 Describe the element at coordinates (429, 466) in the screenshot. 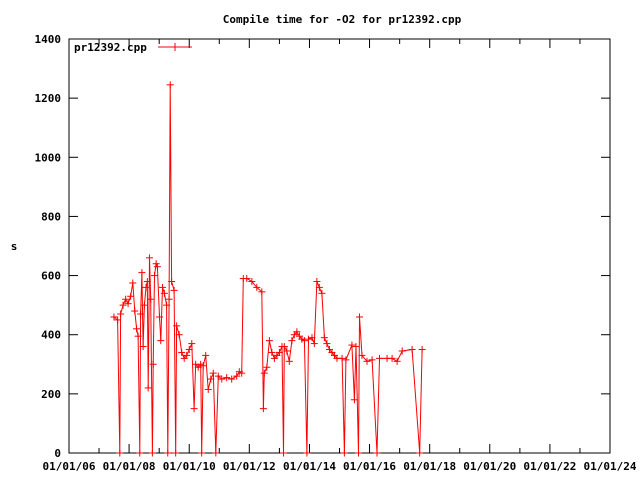

I see `x-tick-label: 01/01/18` at that location.